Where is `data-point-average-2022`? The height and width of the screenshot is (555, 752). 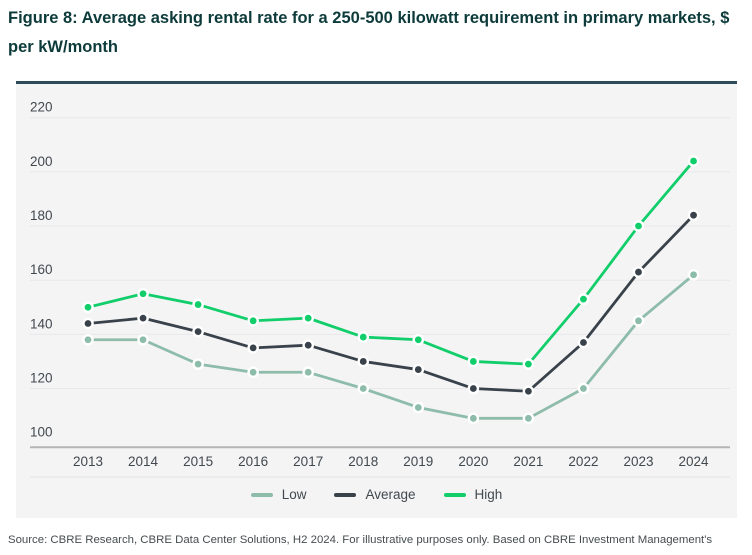
data-point-average-2022 is located at coordinates (583, 342).